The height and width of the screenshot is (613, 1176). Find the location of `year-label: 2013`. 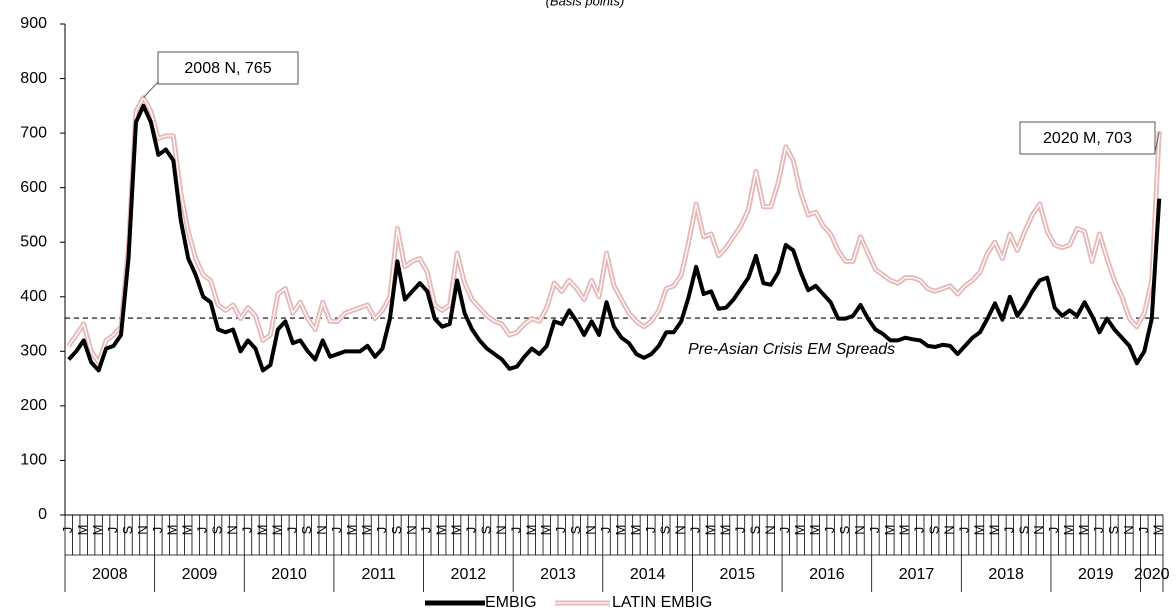

year-label: 2013 is located at coordinates (558, 574).